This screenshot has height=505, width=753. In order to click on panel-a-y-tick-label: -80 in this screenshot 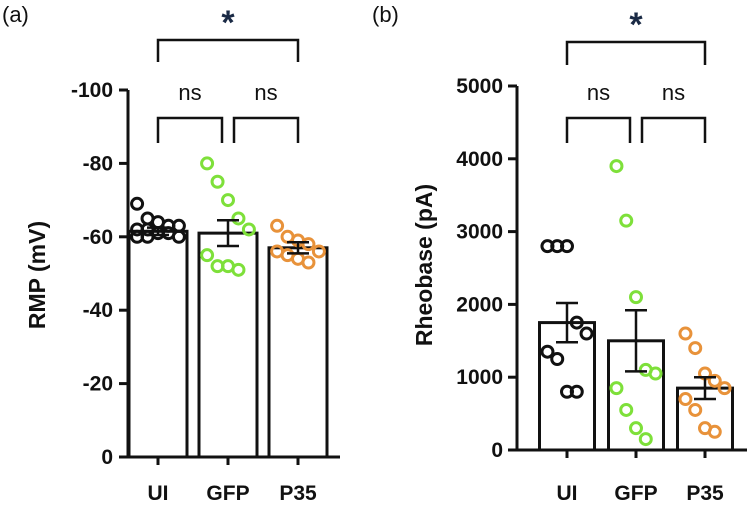, I will do `click(98, 163)`.